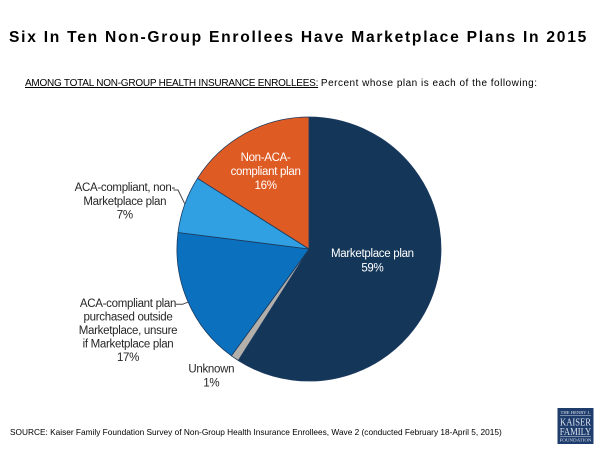 The image size is (600, 450). What do you see at coordinates (211, 384) in the screenshot?
I see `svg-text: 1%` at bounding box center [211, 384].